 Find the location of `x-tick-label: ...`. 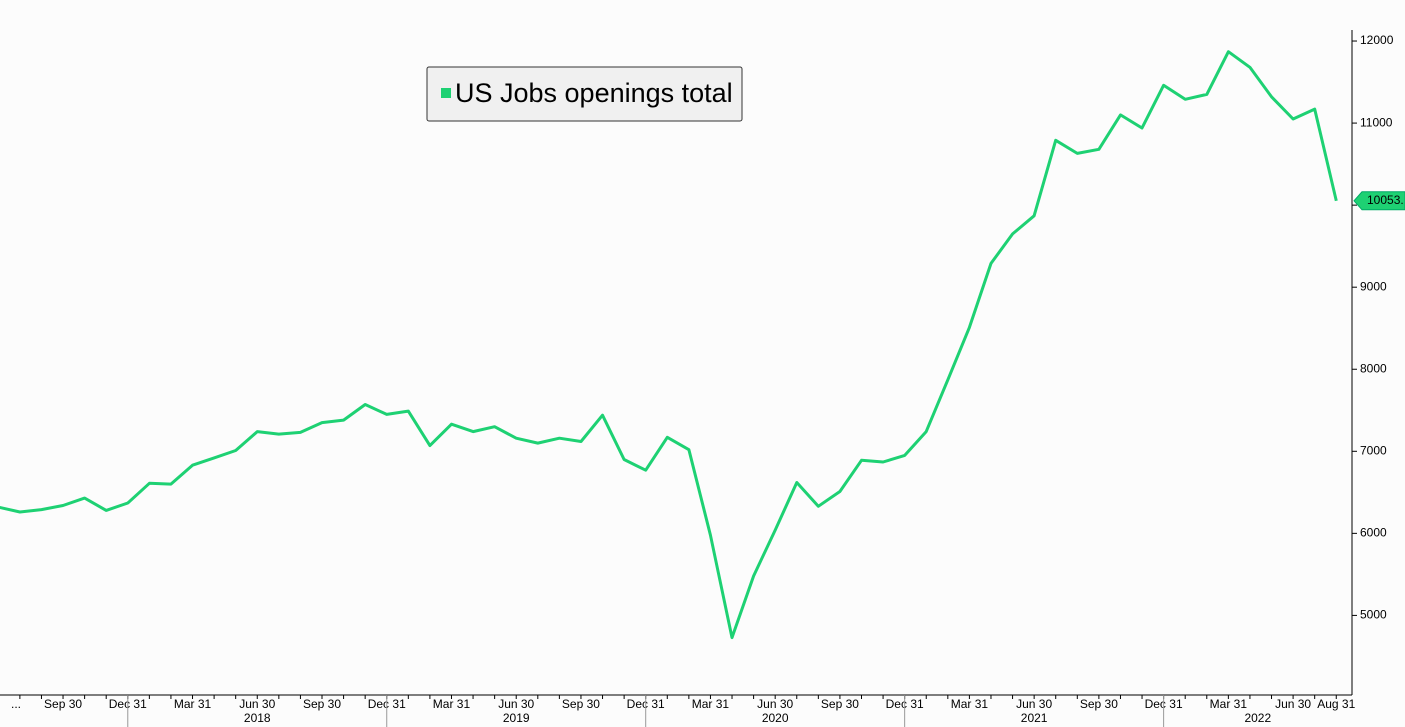

x-tick-label: ... is located at coordinates (16, 704).